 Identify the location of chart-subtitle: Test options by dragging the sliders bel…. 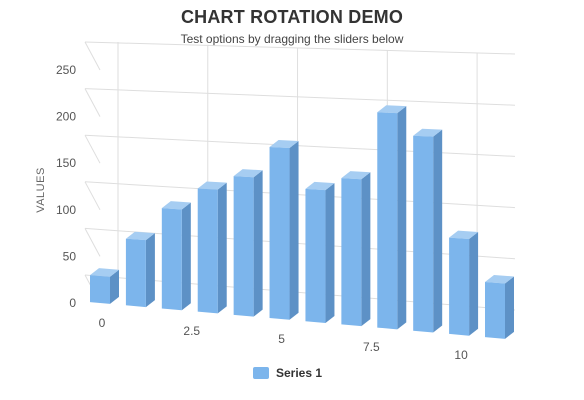
(292, 39).